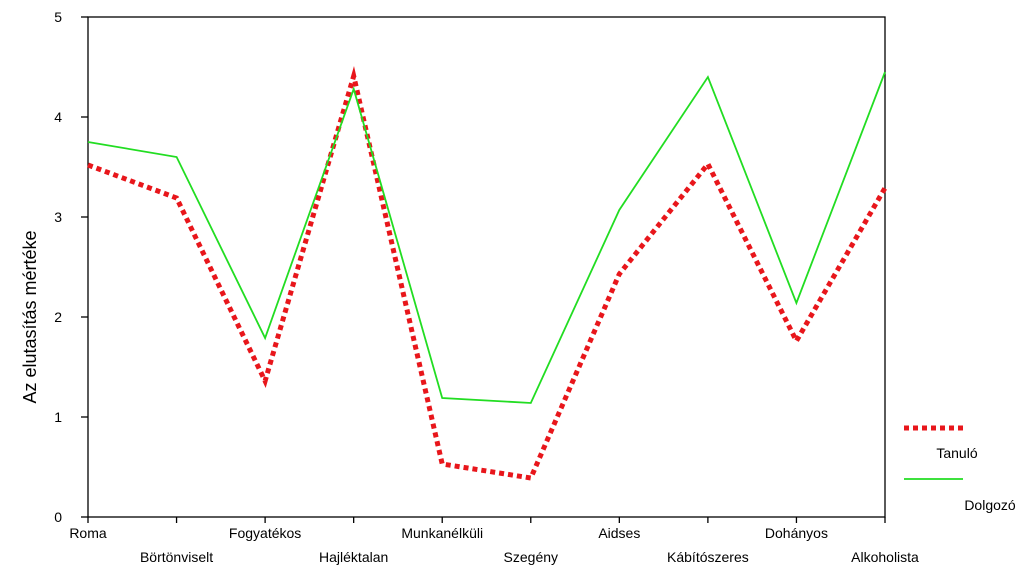  I want to click on y-tick-label: 5, so click(58, 17).